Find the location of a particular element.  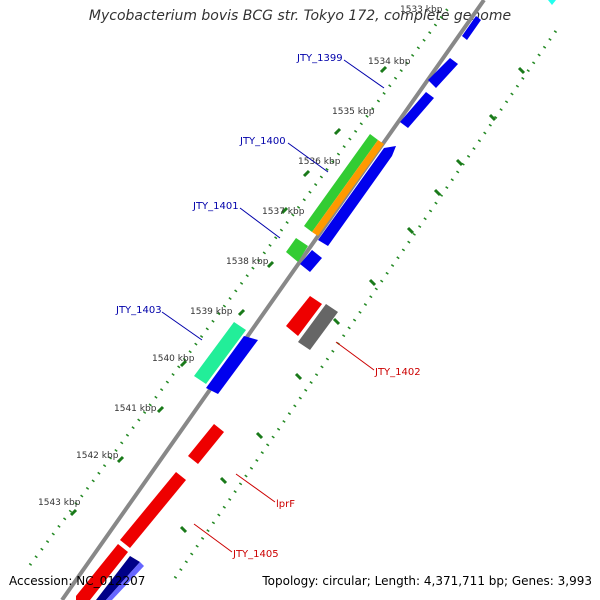

kbp-label: 1538 kbp is located at coordinates (247, 262).